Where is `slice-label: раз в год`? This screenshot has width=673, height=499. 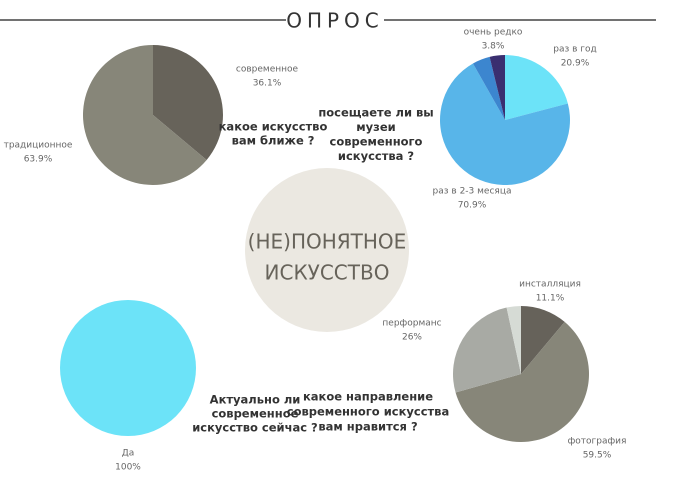
slice-label: раз в год is located at coordinates (575, 50).